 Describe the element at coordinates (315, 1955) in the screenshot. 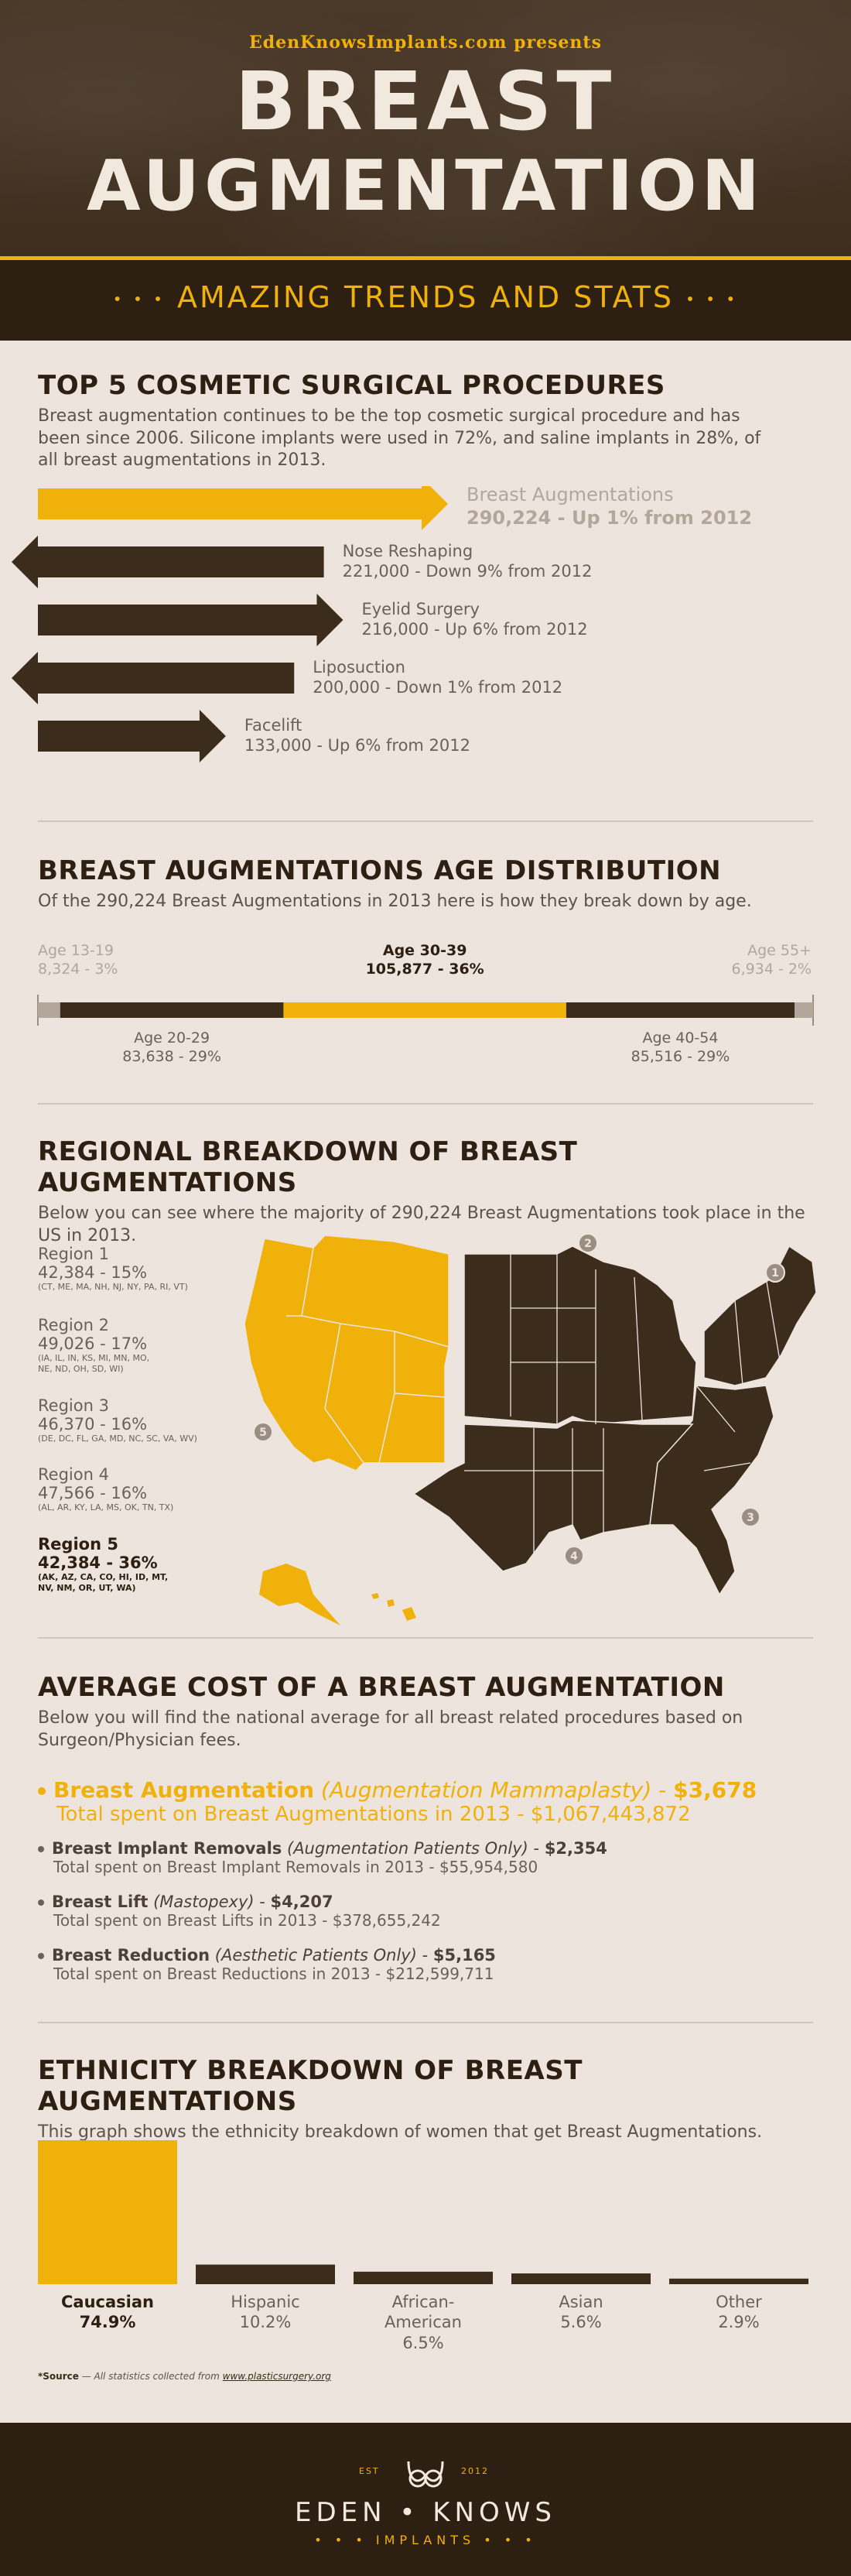

I see `cost-qualifier: (Aesthetic Patients Only)` at that location.